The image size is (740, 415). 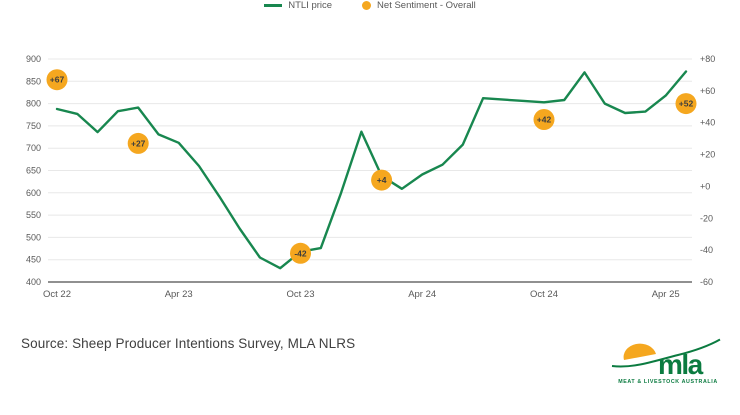 I want to click on y-axis-right-tick-label: +60, so click(x=707, y=91).